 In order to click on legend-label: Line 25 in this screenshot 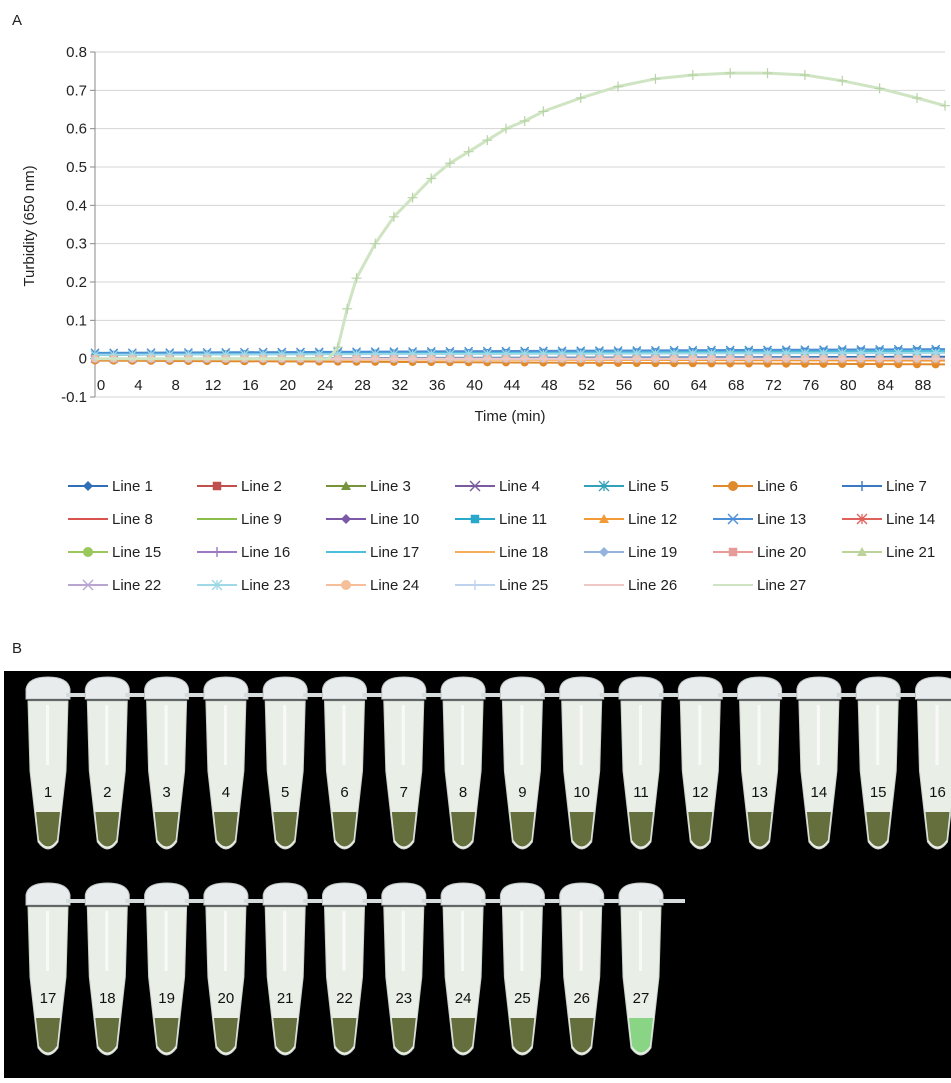, I will do `click(523, 585)`.